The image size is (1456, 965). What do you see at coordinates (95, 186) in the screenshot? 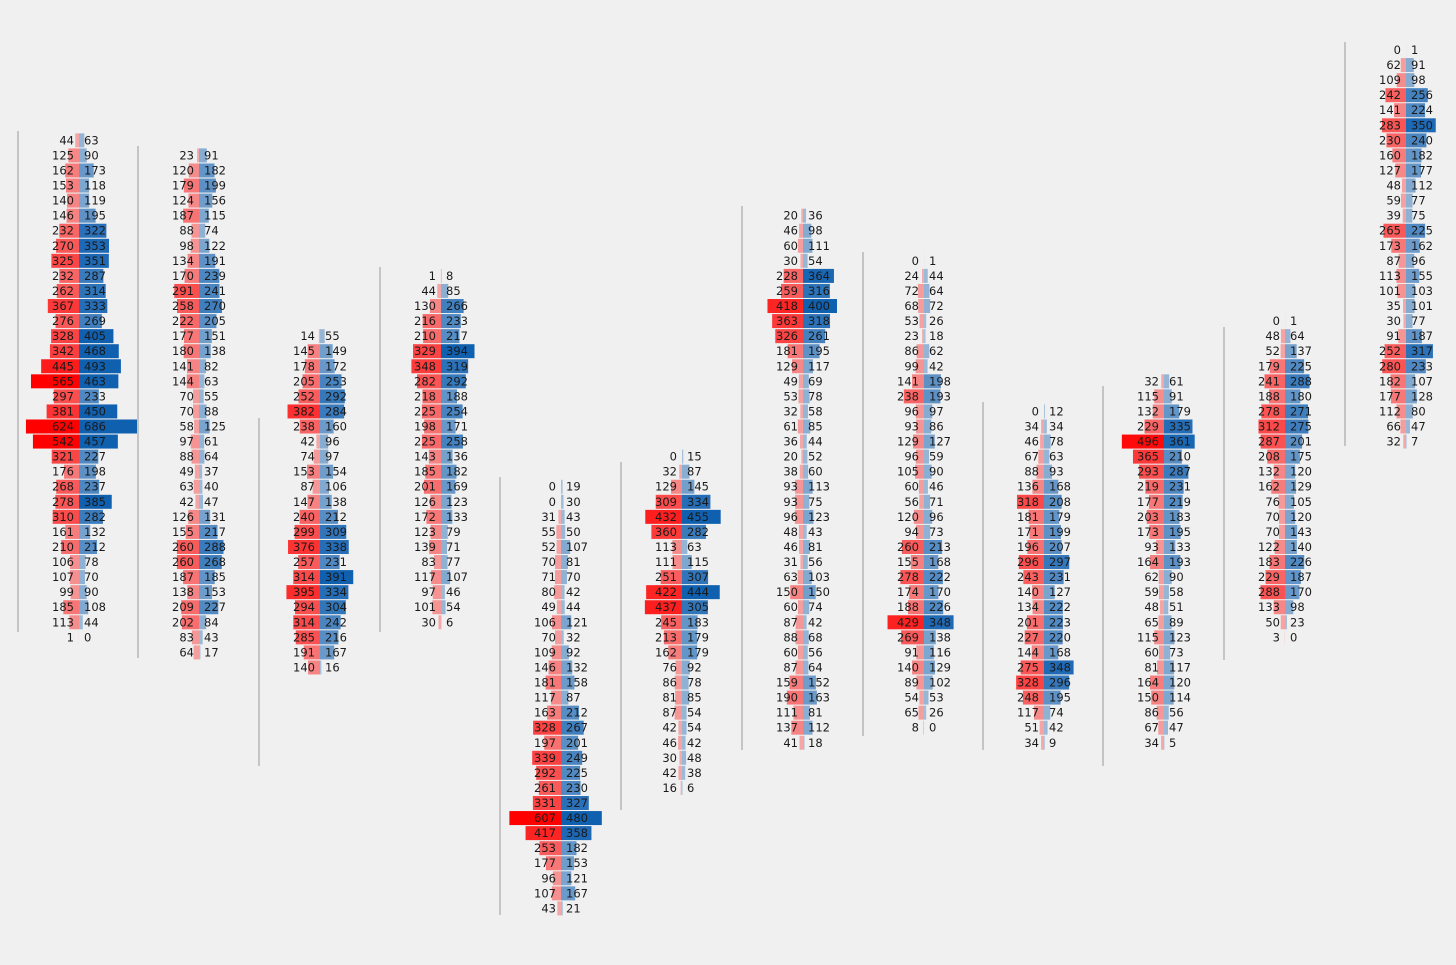
I see `ask-volume-label: 118` at bounding box center [95, 186].